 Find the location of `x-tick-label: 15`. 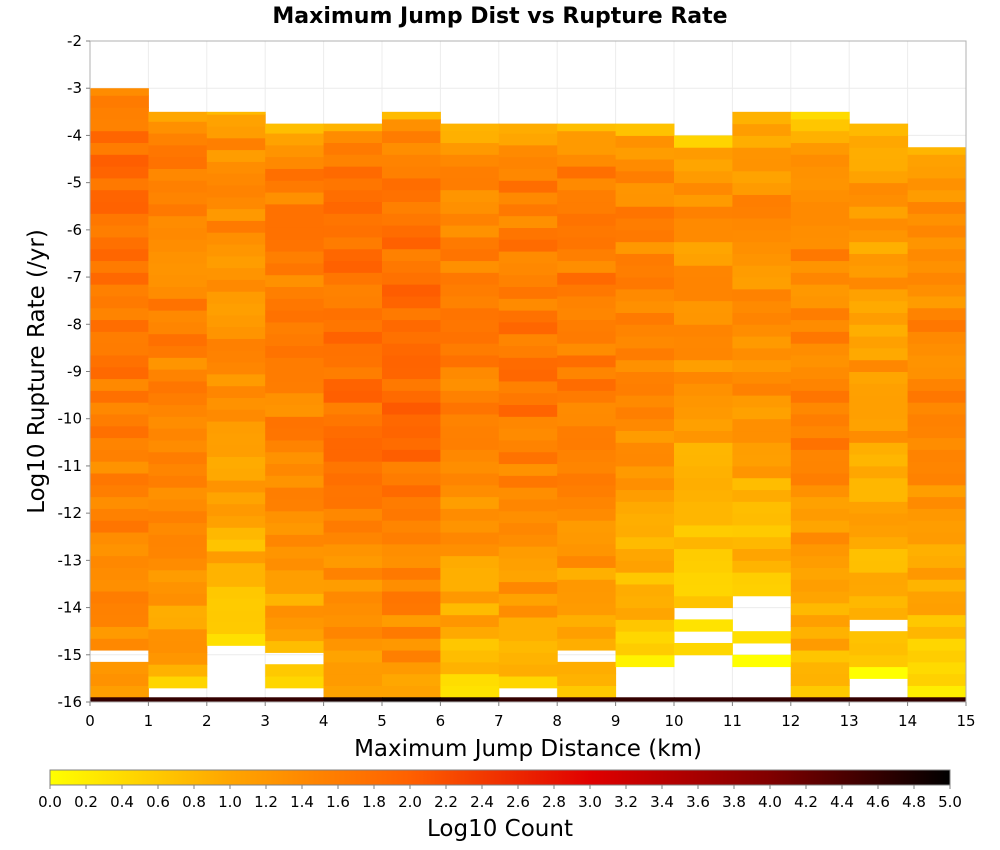

x-tick-label: 15 is located at coordinates (965, 721).